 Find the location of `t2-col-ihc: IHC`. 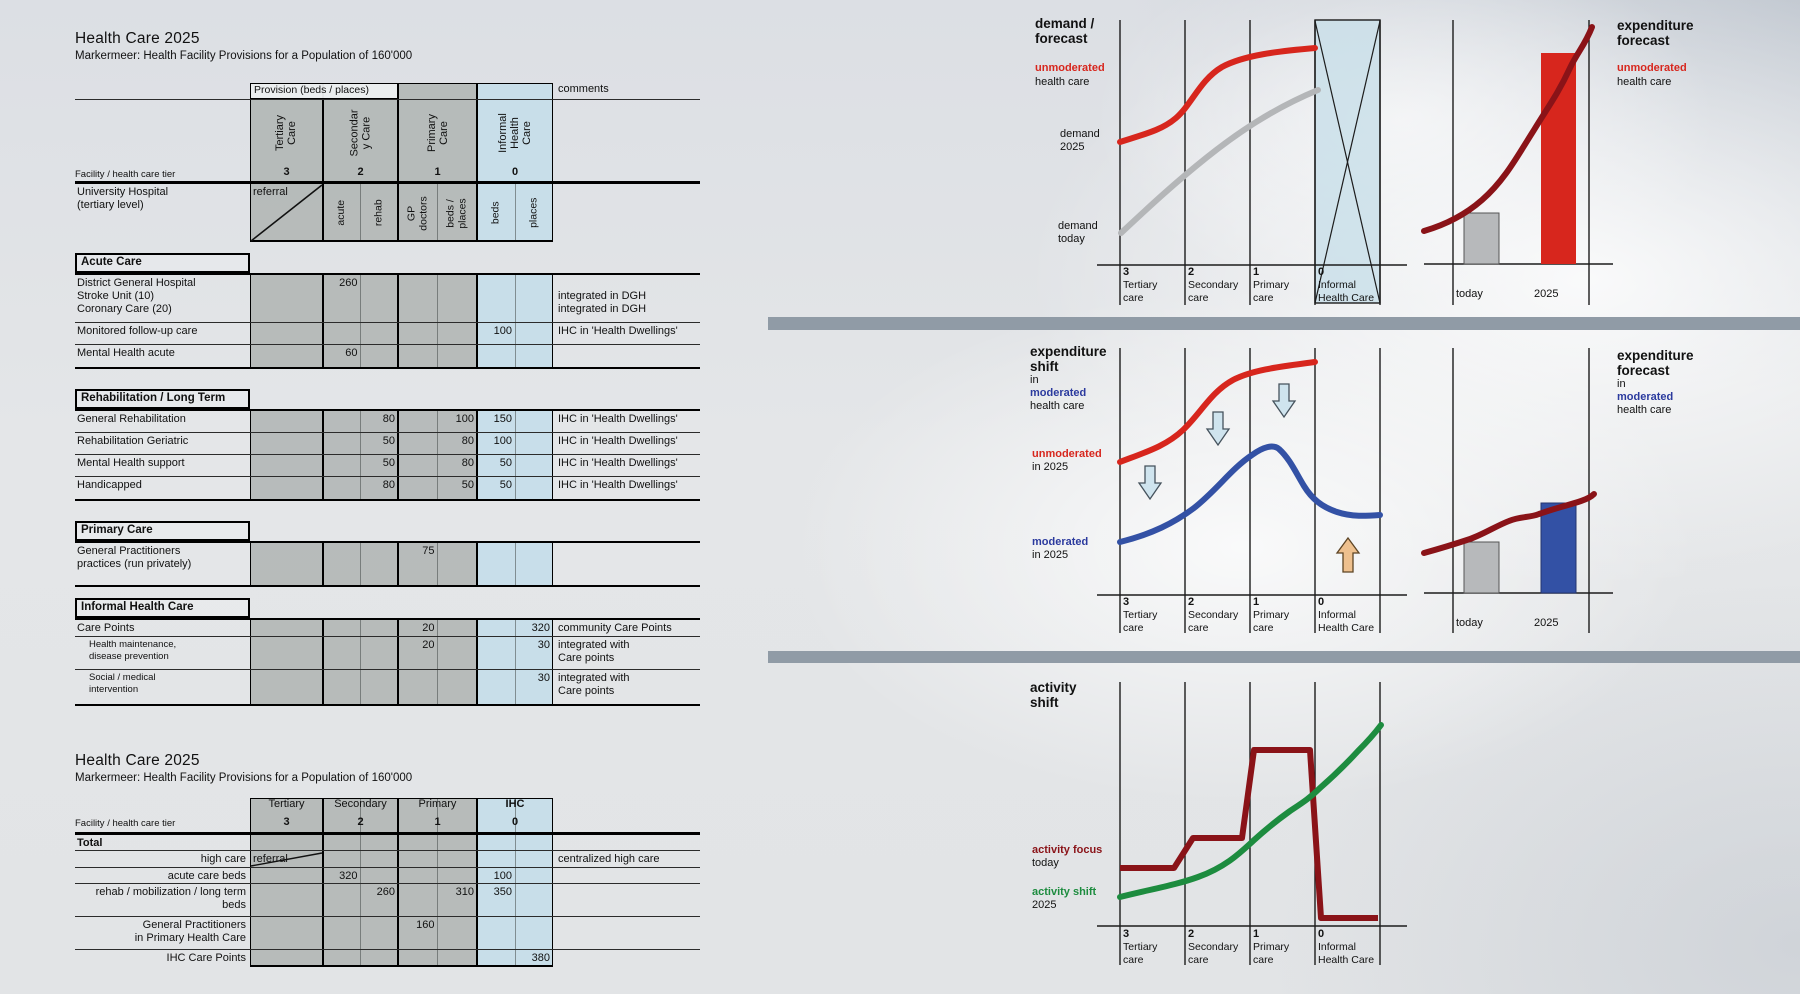

t2-col-ihc: IHC is located at coordinates (515, 804).